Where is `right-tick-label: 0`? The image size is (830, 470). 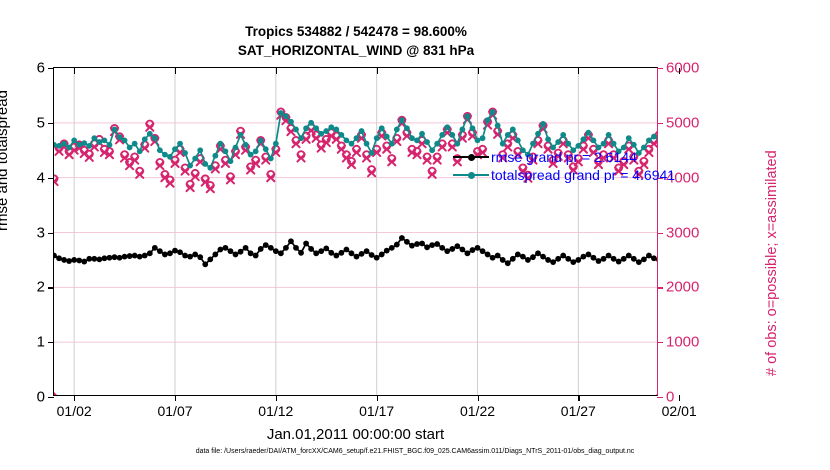
right-tick-label: 0 is located at coordinates (670, 397).